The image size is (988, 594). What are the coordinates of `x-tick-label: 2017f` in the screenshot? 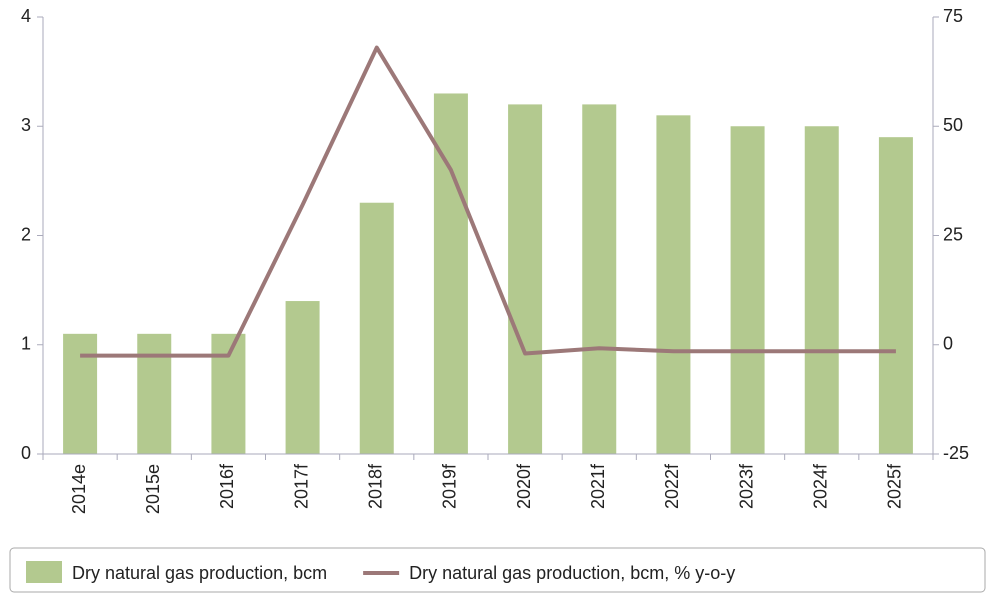 It's located at (301, 486).